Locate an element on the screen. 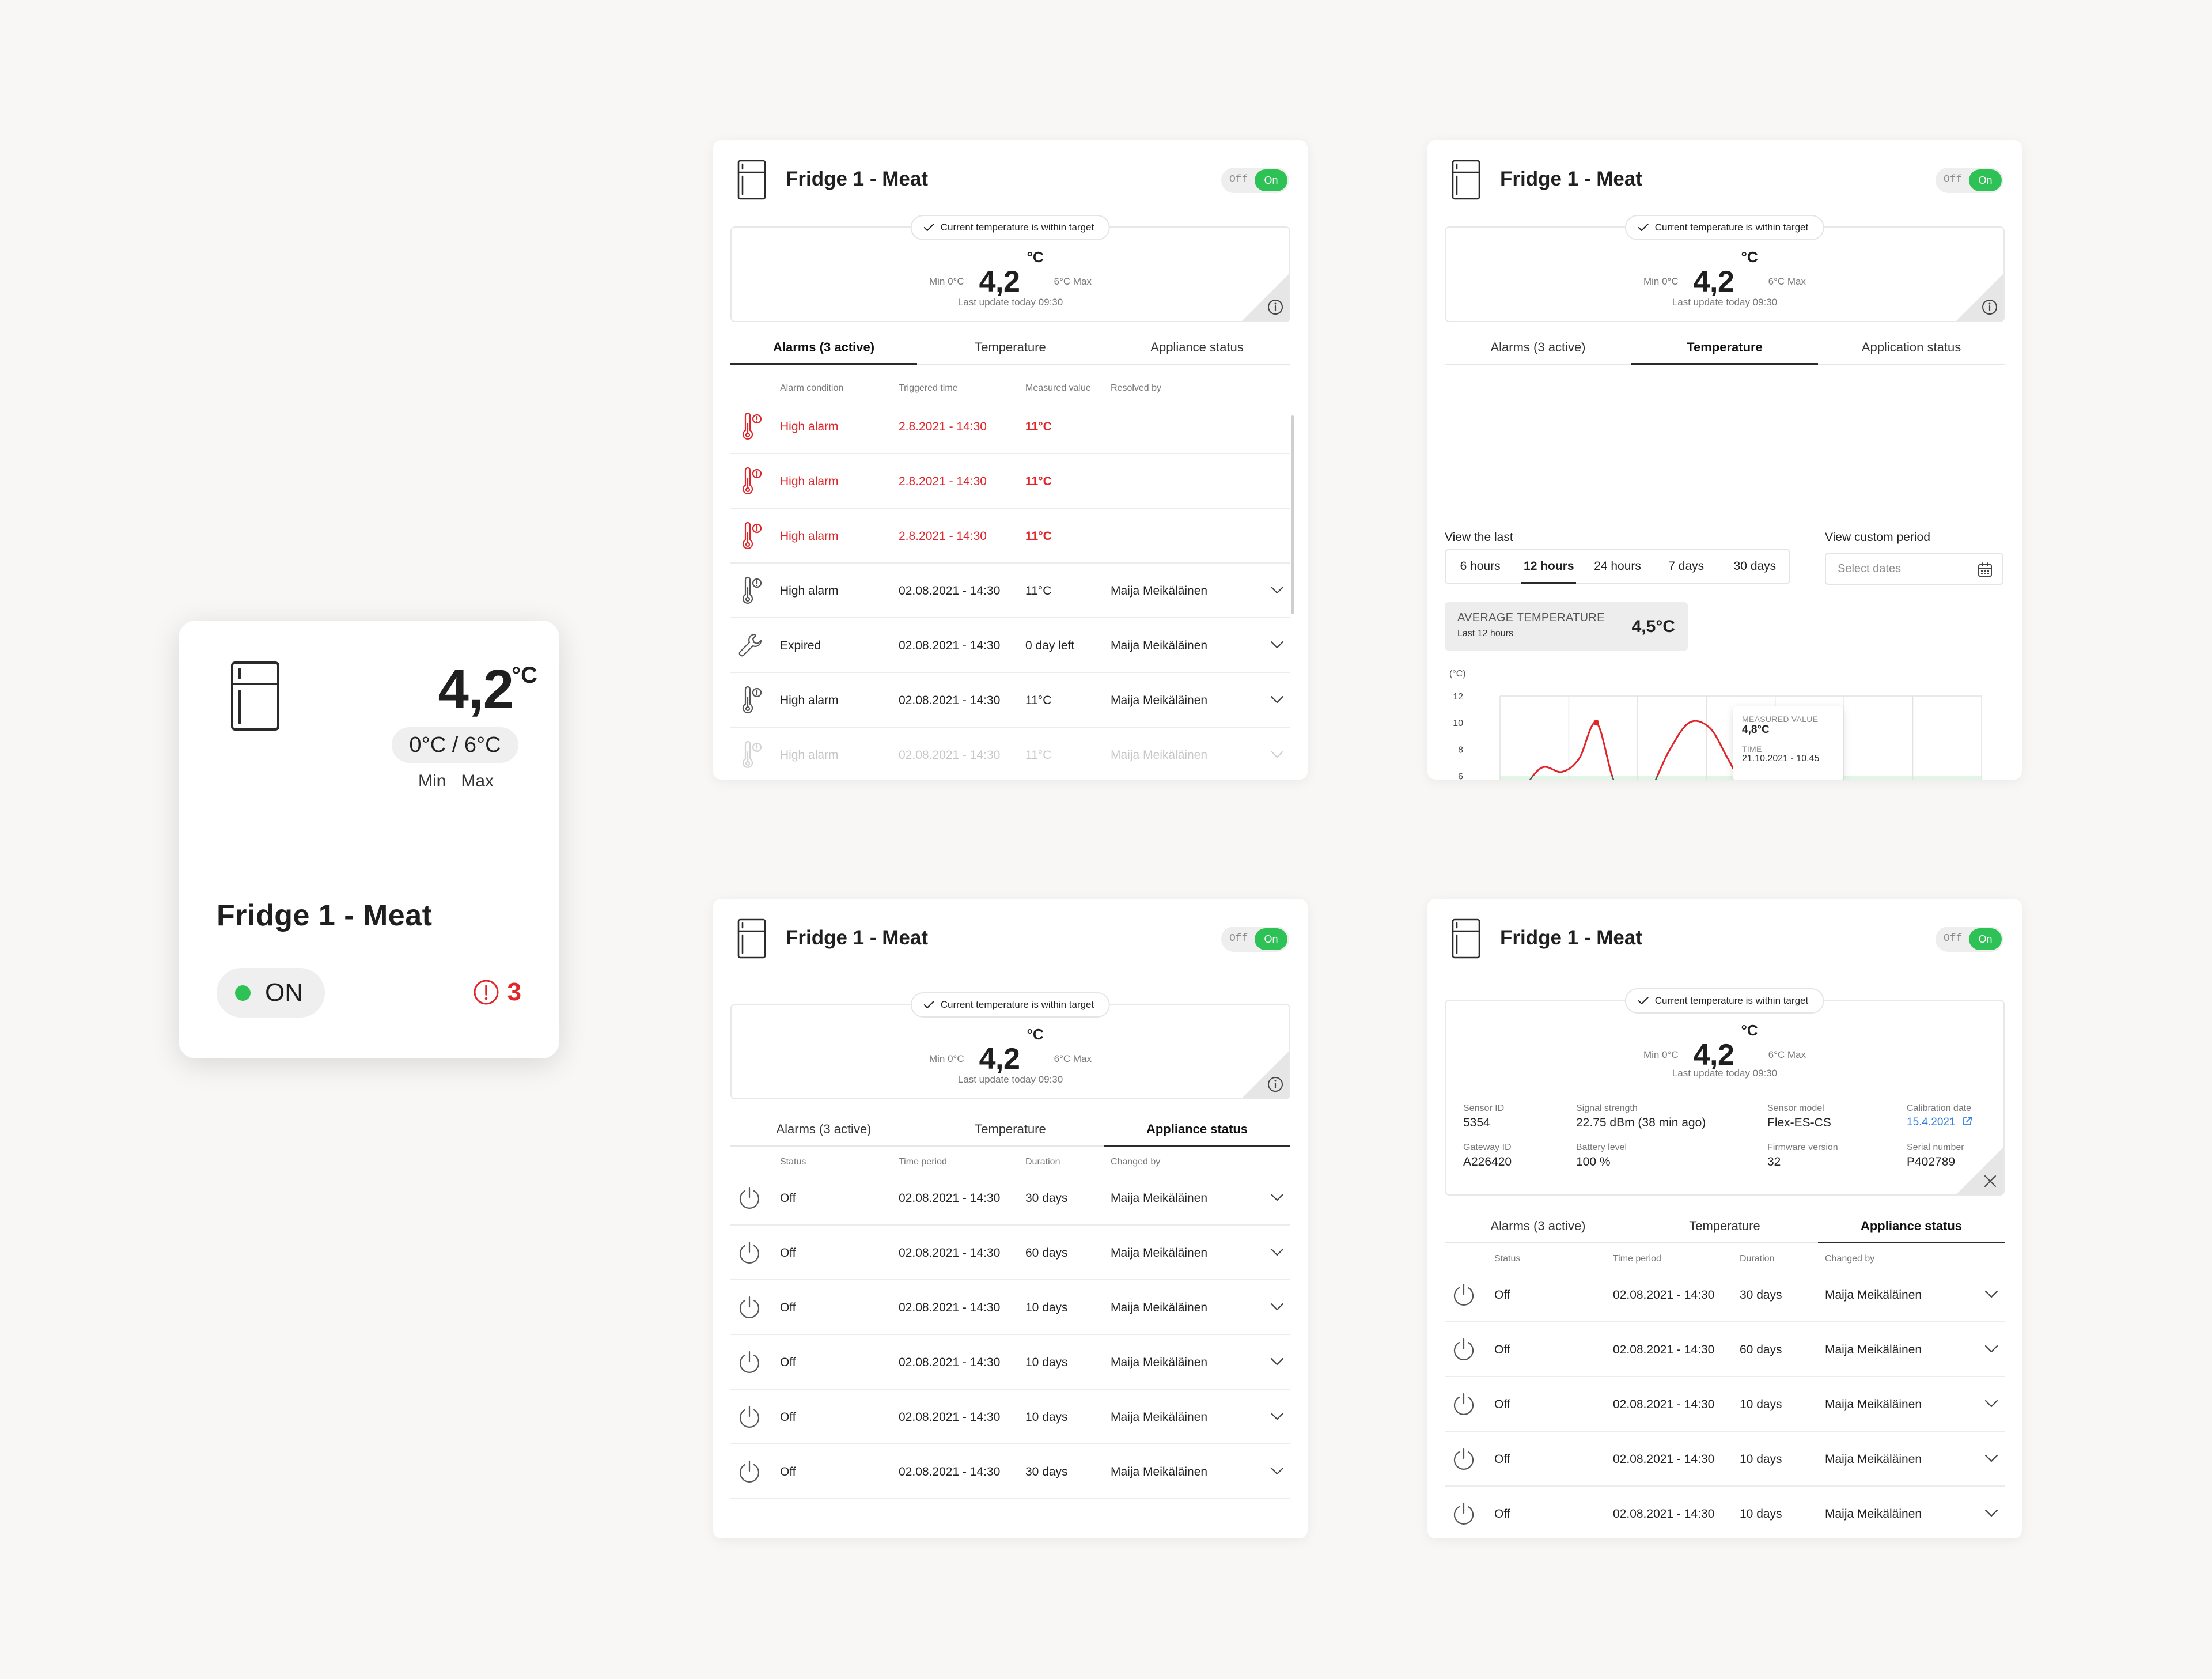  tile-fridge-name: Fridge 1 - Meat is located at coordinates (325, 915).